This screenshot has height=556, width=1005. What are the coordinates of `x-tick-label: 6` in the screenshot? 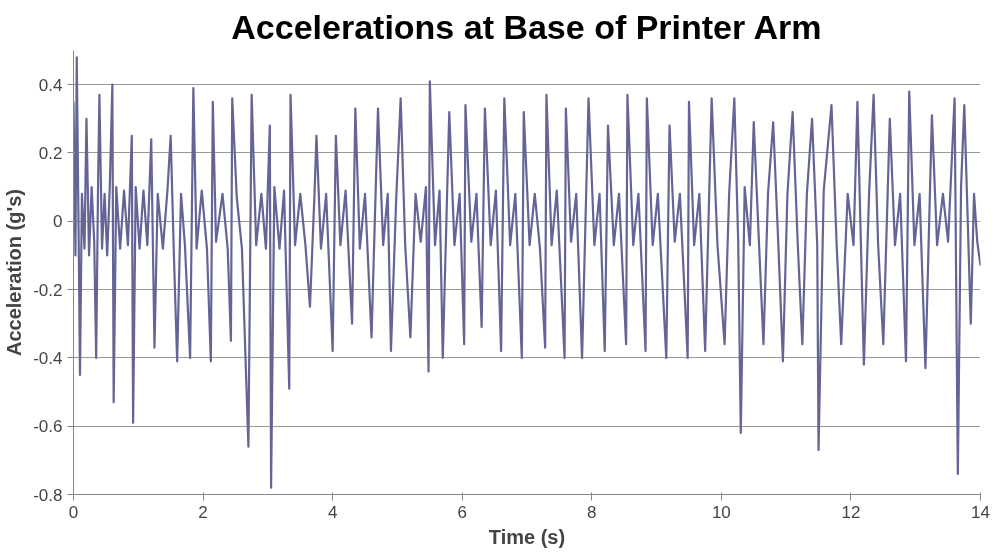 It's located at (462, 512).